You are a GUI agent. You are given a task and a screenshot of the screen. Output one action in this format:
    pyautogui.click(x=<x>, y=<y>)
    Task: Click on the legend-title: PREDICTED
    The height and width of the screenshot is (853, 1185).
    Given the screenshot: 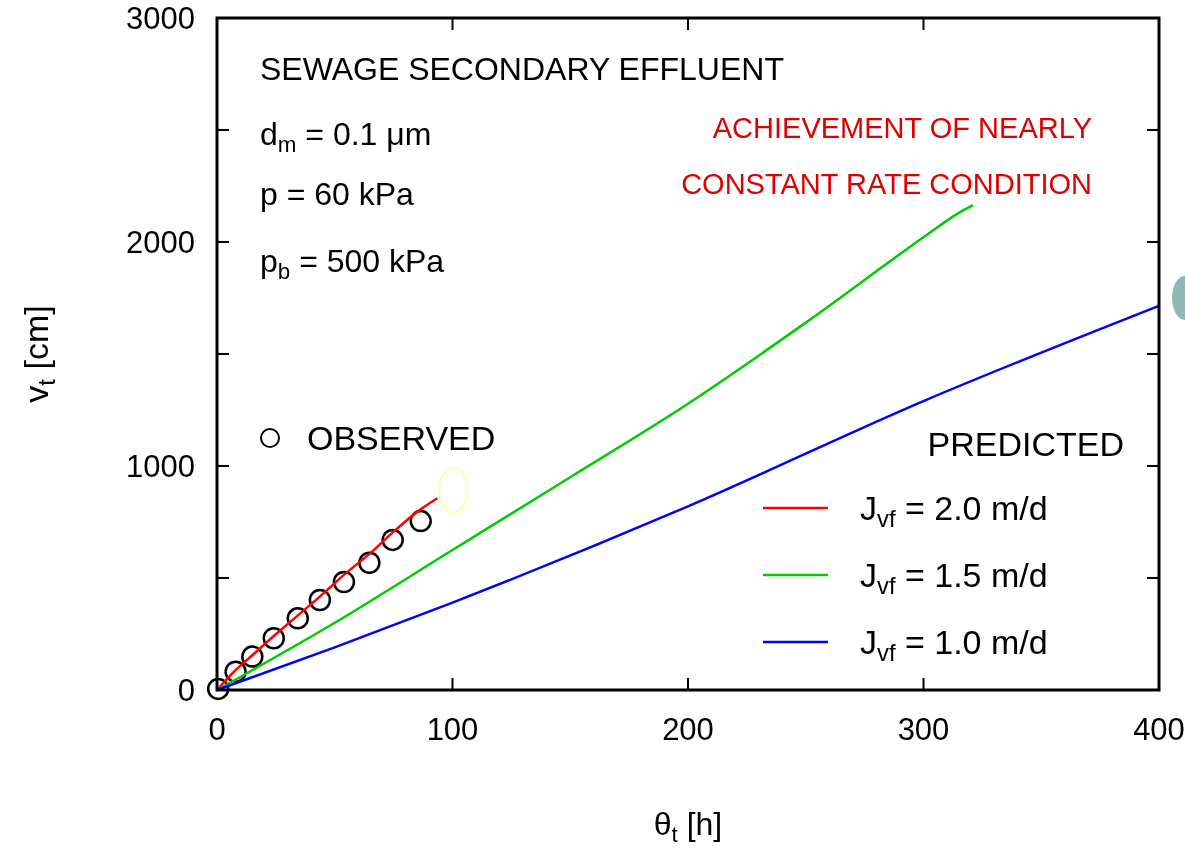 What is the action you would take?
    pyautogui.click(x=1025, y=444)
    